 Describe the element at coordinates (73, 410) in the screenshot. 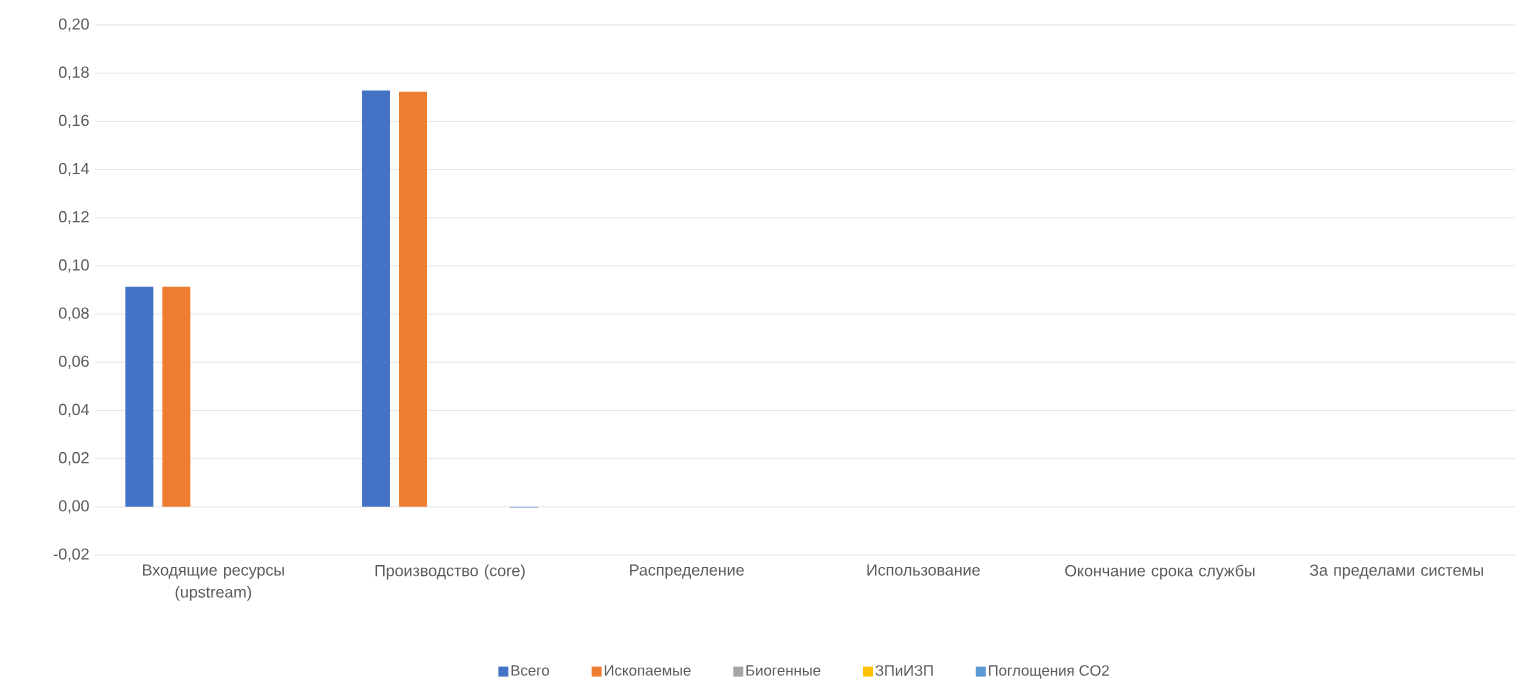

I see `y-tick-label: 0,04` at that location.